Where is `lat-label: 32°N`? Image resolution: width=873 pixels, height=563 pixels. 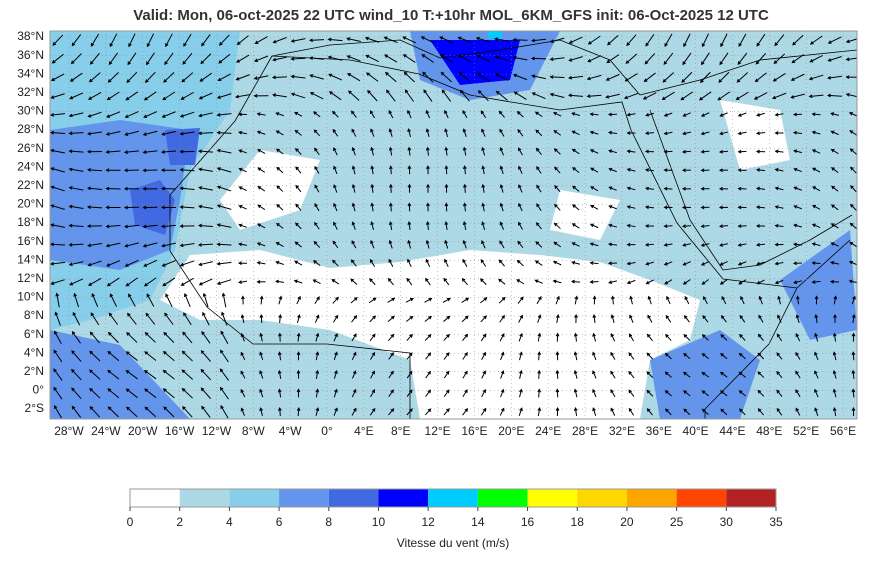
lat-label: 32°N is located at coordinates (30, 92).